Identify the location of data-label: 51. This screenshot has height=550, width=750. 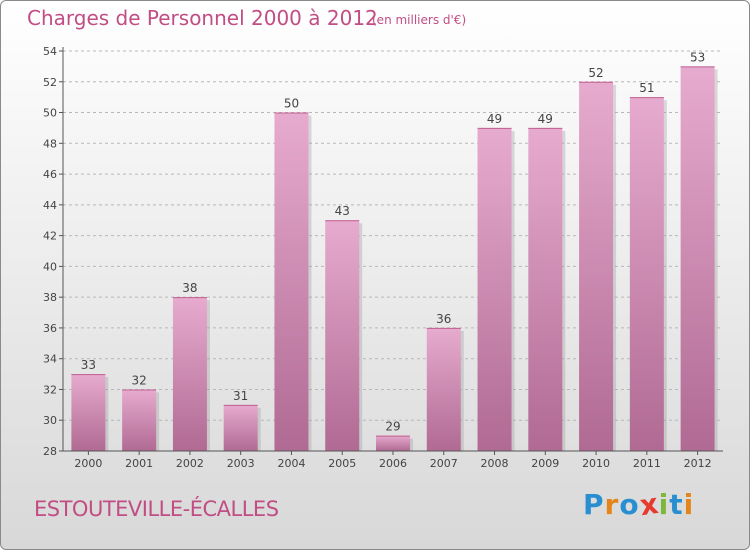
(646, 88).